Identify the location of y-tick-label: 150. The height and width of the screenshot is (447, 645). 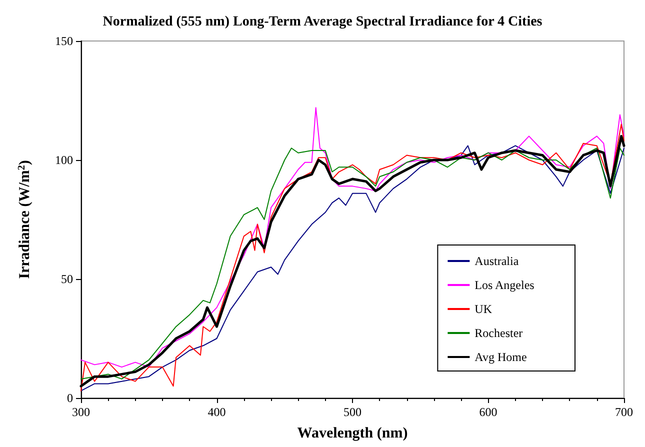
(64, 41).